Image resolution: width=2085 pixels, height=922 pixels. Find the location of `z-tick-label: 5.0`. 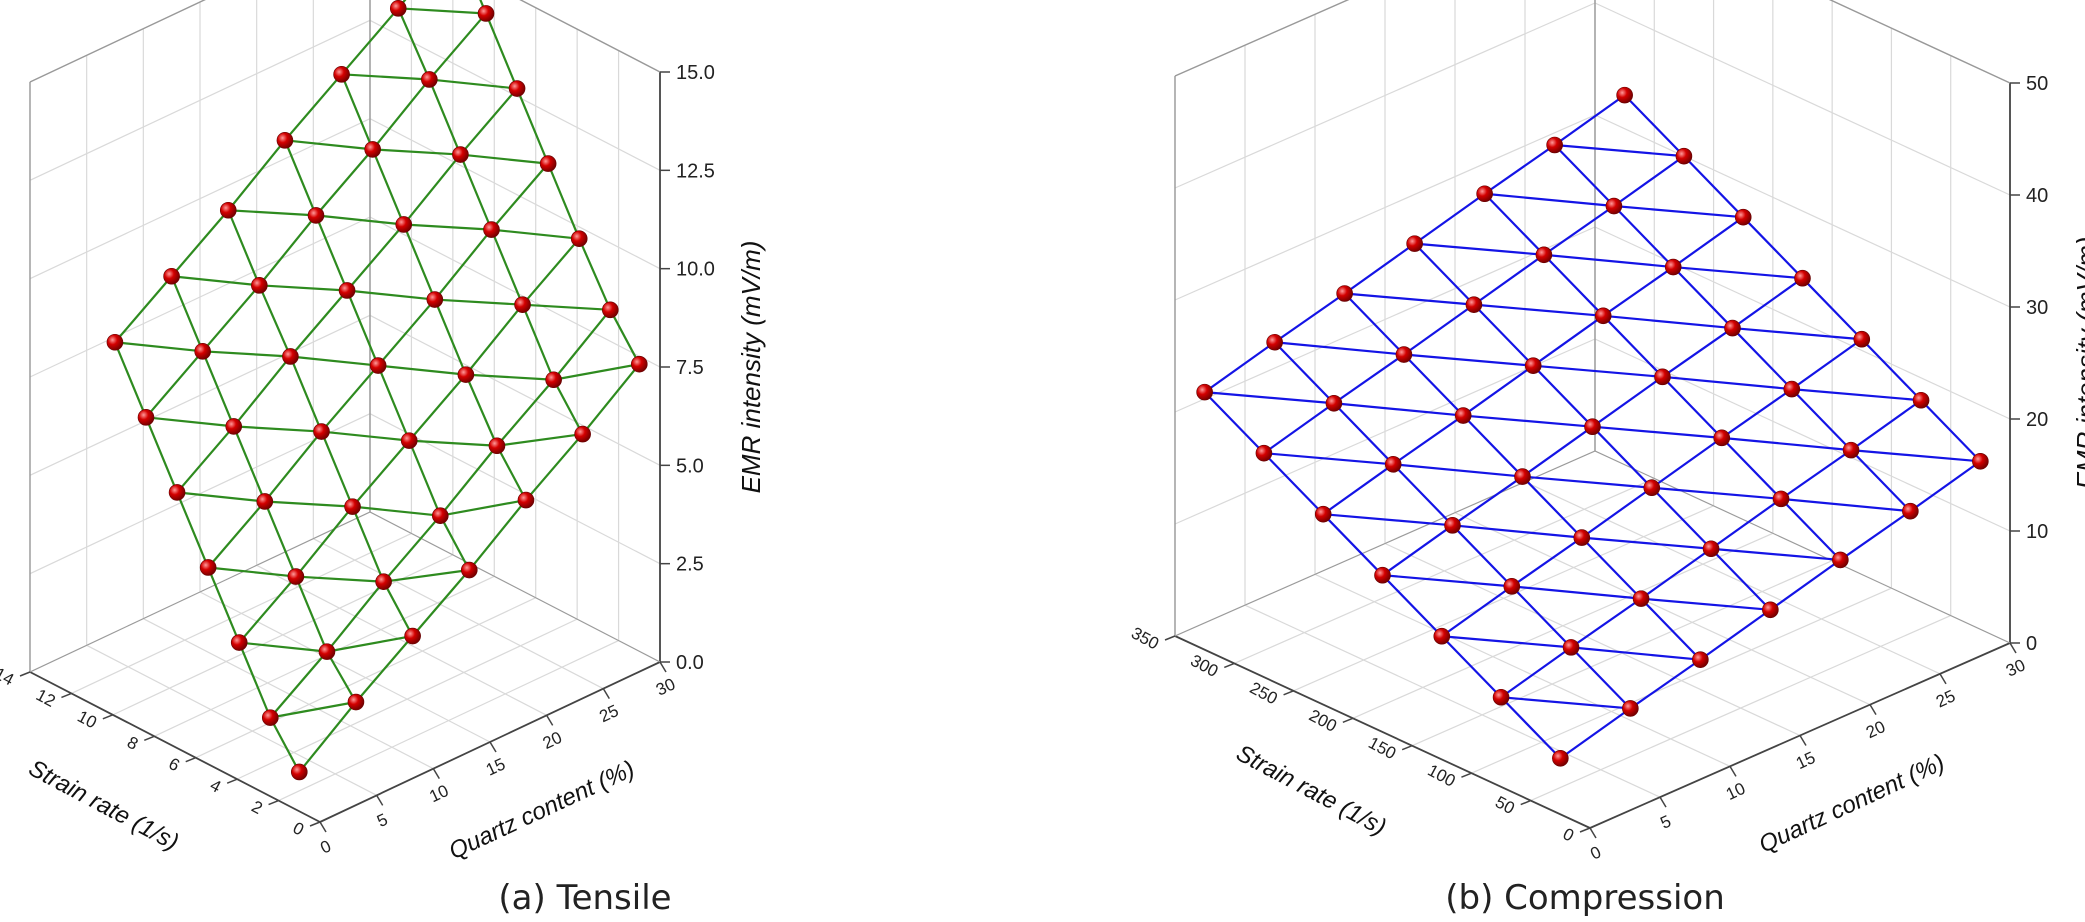

z-tick-label: 5.0 is located at coordinates (690, 466).